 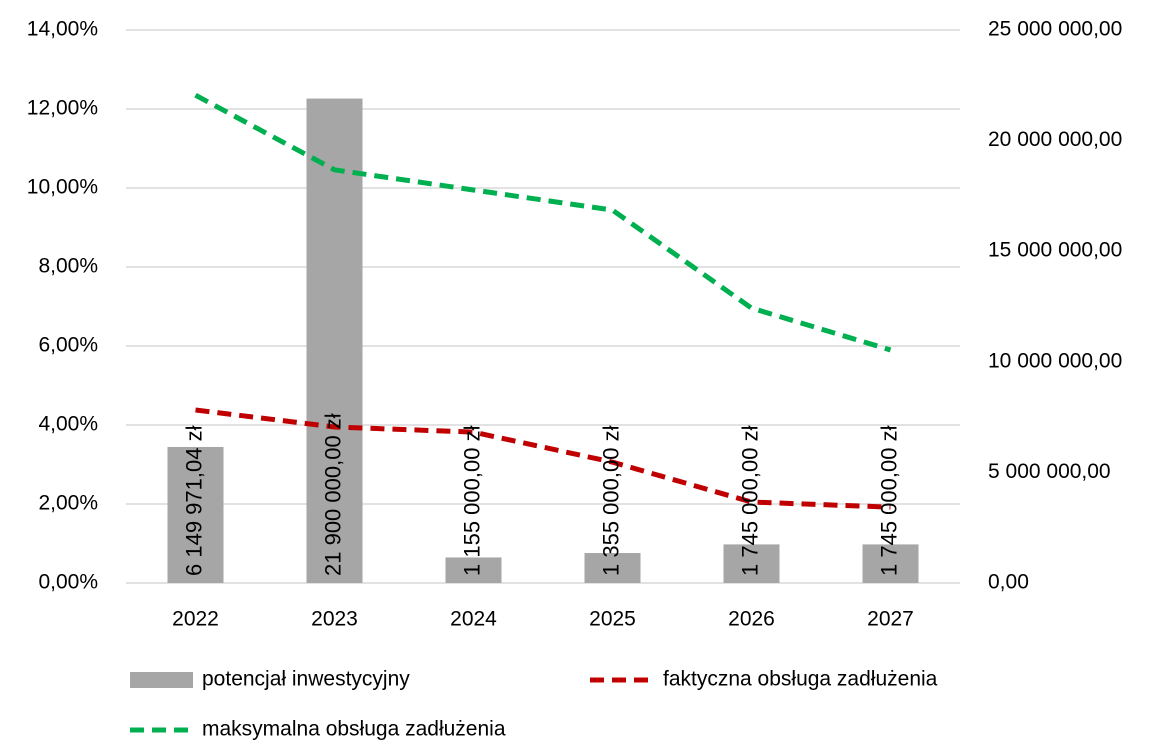 What do you see at coordinates (161, 680) in the screenshot?
I see `legend-swatch` at bounding box center [161, 680].